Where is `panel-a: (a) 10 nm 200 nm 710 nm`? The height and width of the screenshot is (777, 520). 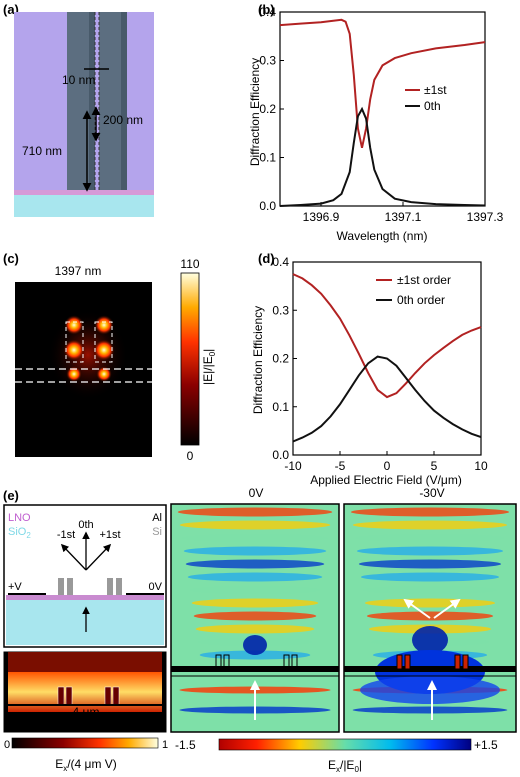 panel-a: (a) 10 nm 200 nm 710 nm is located at coordinates (78, 109).